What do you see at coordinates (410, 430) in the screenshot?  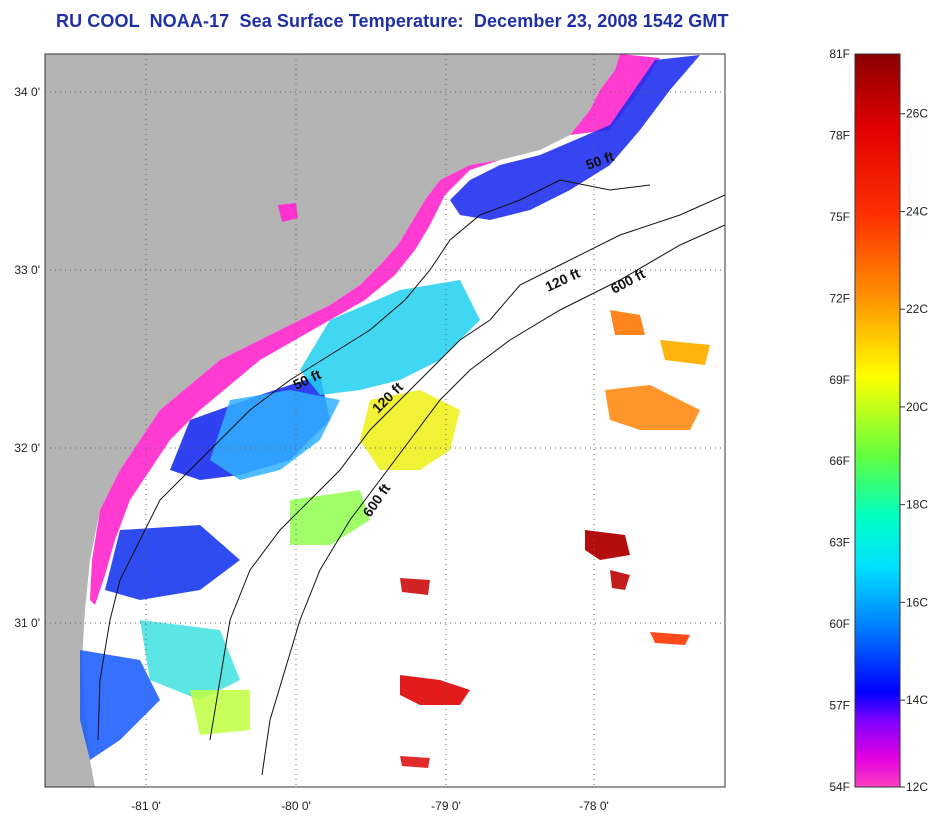 I see `sst-yellow-patch` at bounding box center [410, 430].